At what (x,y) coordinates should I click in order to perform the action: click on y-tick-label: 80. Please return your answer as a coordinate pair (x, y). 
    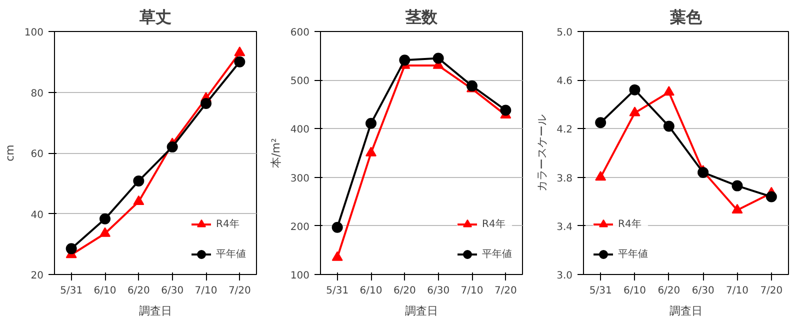
    Looking at the image, I should click on (37, 94).